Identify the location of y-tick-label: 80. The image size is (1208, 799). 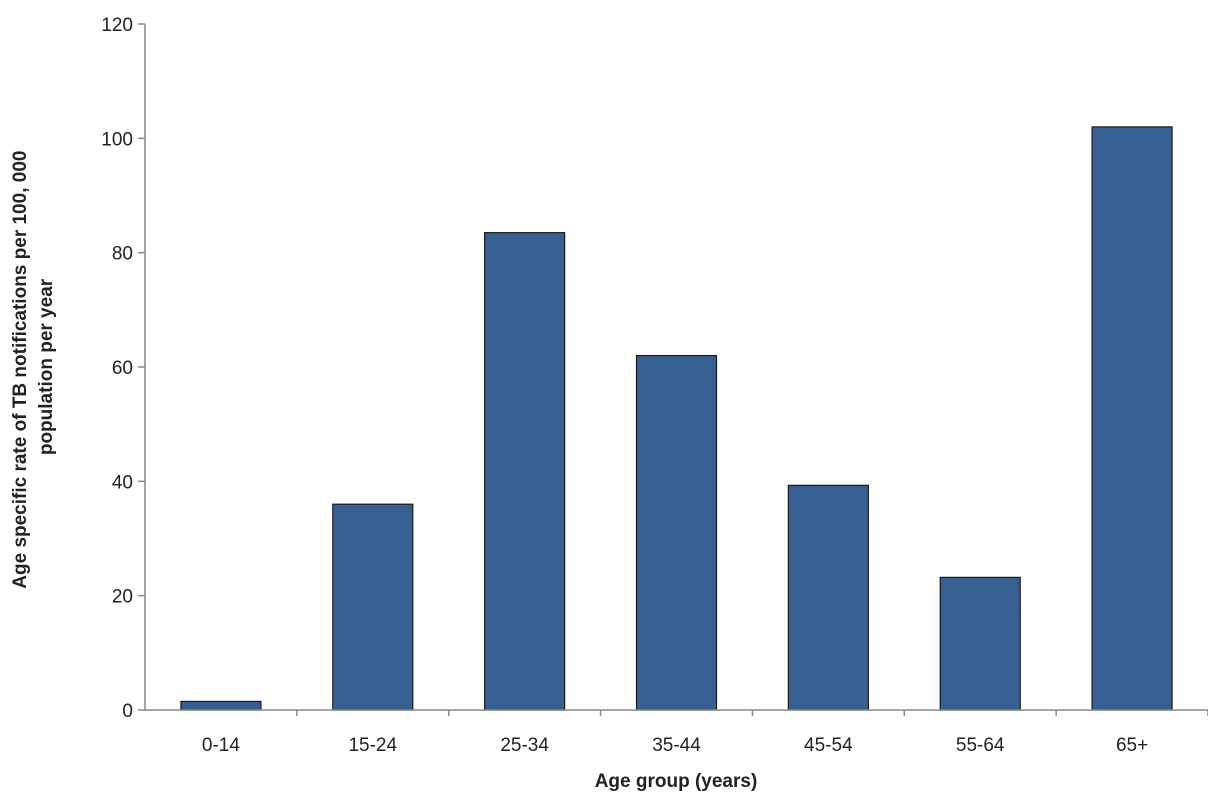
(122, 254).